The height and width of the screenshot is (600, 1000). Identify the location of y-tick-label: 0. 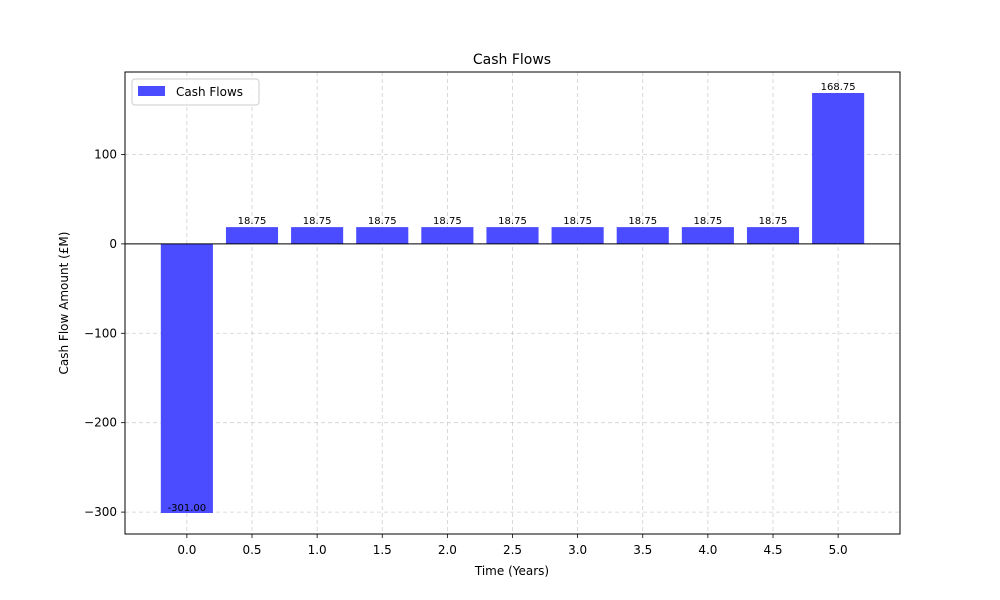
(113, 244).